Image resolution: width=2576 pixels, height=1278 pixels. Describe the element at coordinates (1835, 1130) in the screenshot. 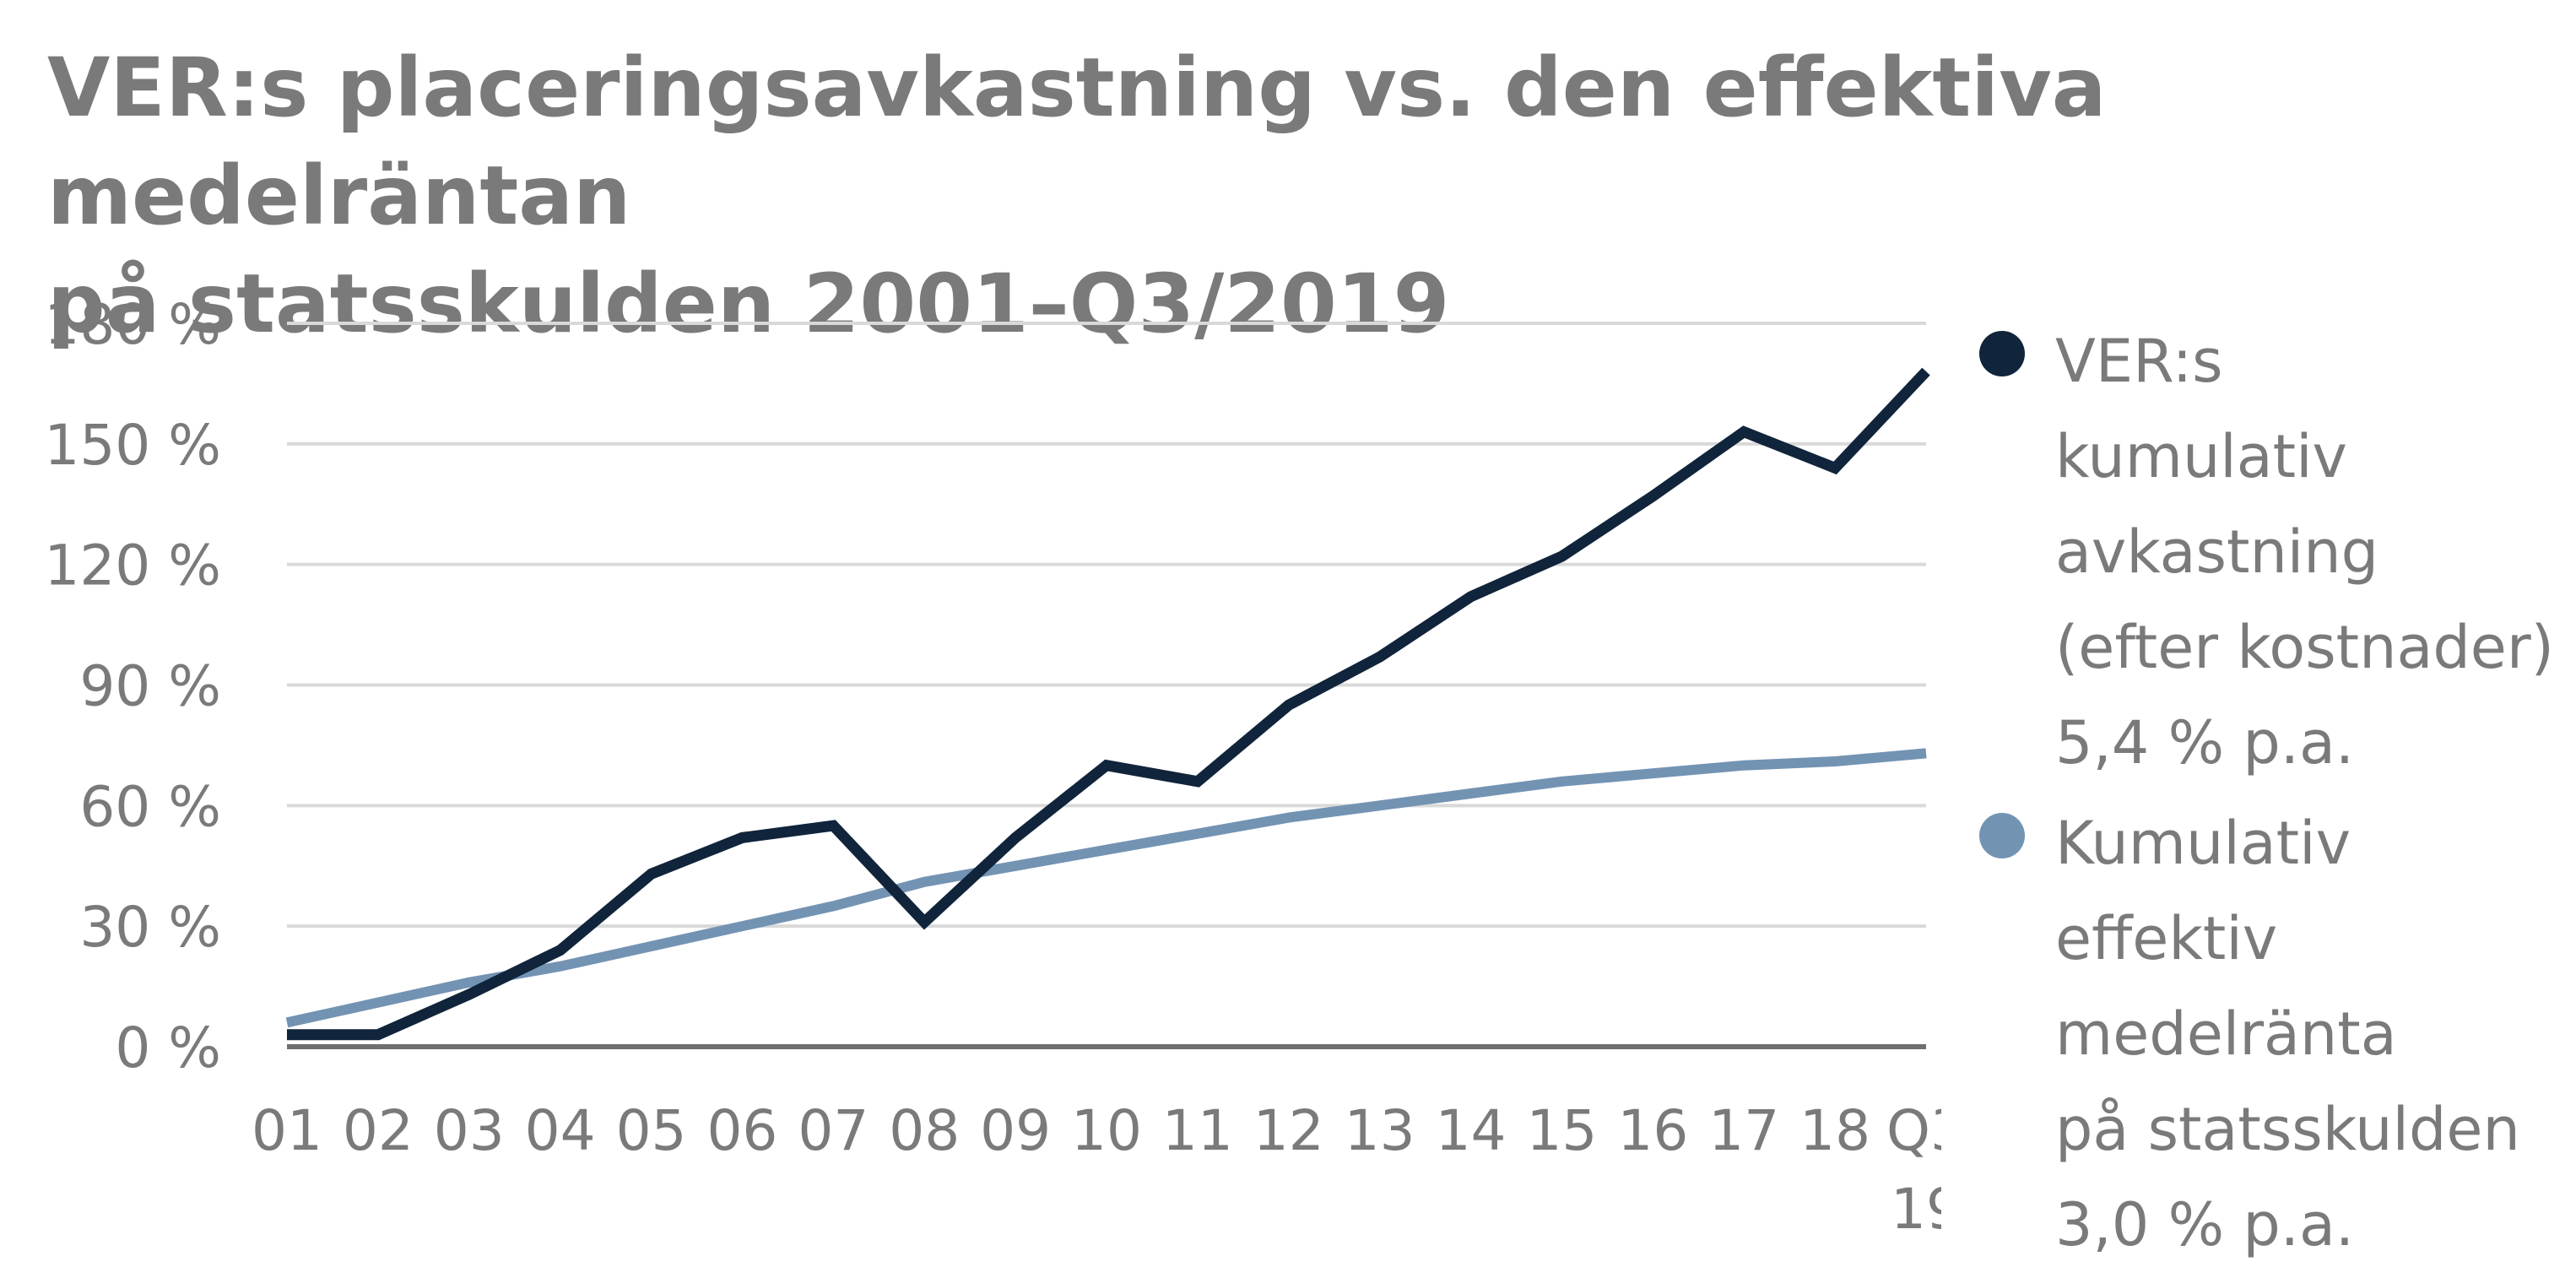

I see `x-tick-label: 18` at that location.